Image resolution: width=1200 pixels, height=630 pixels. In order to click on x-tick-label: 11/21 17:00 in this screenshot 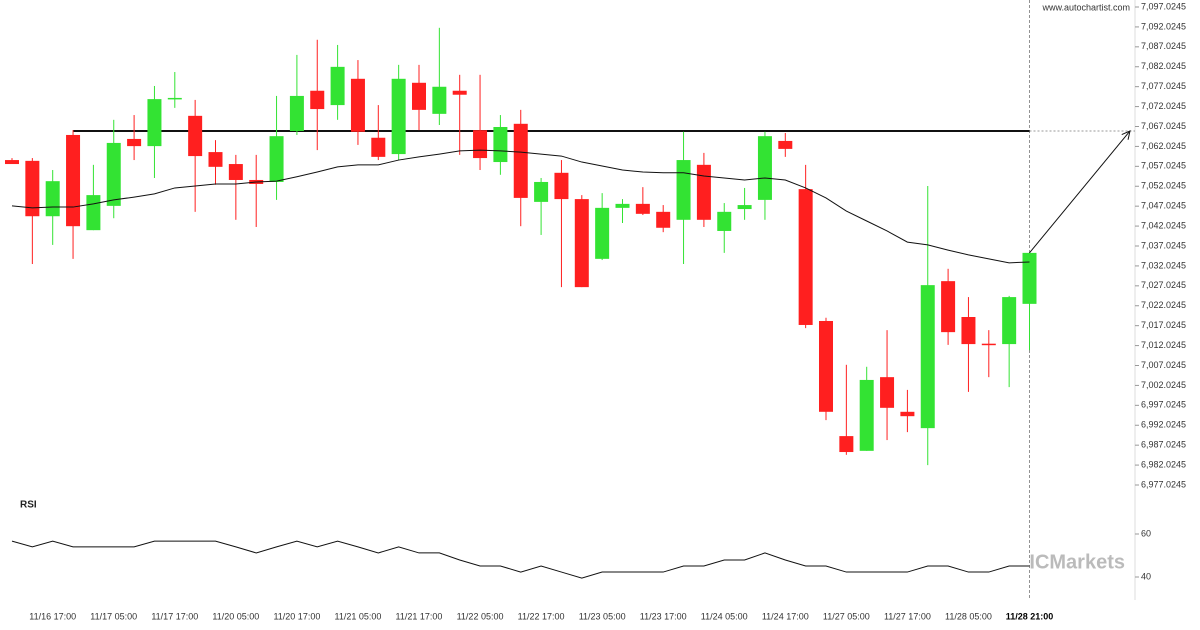, I will do `click(419, 616)`.